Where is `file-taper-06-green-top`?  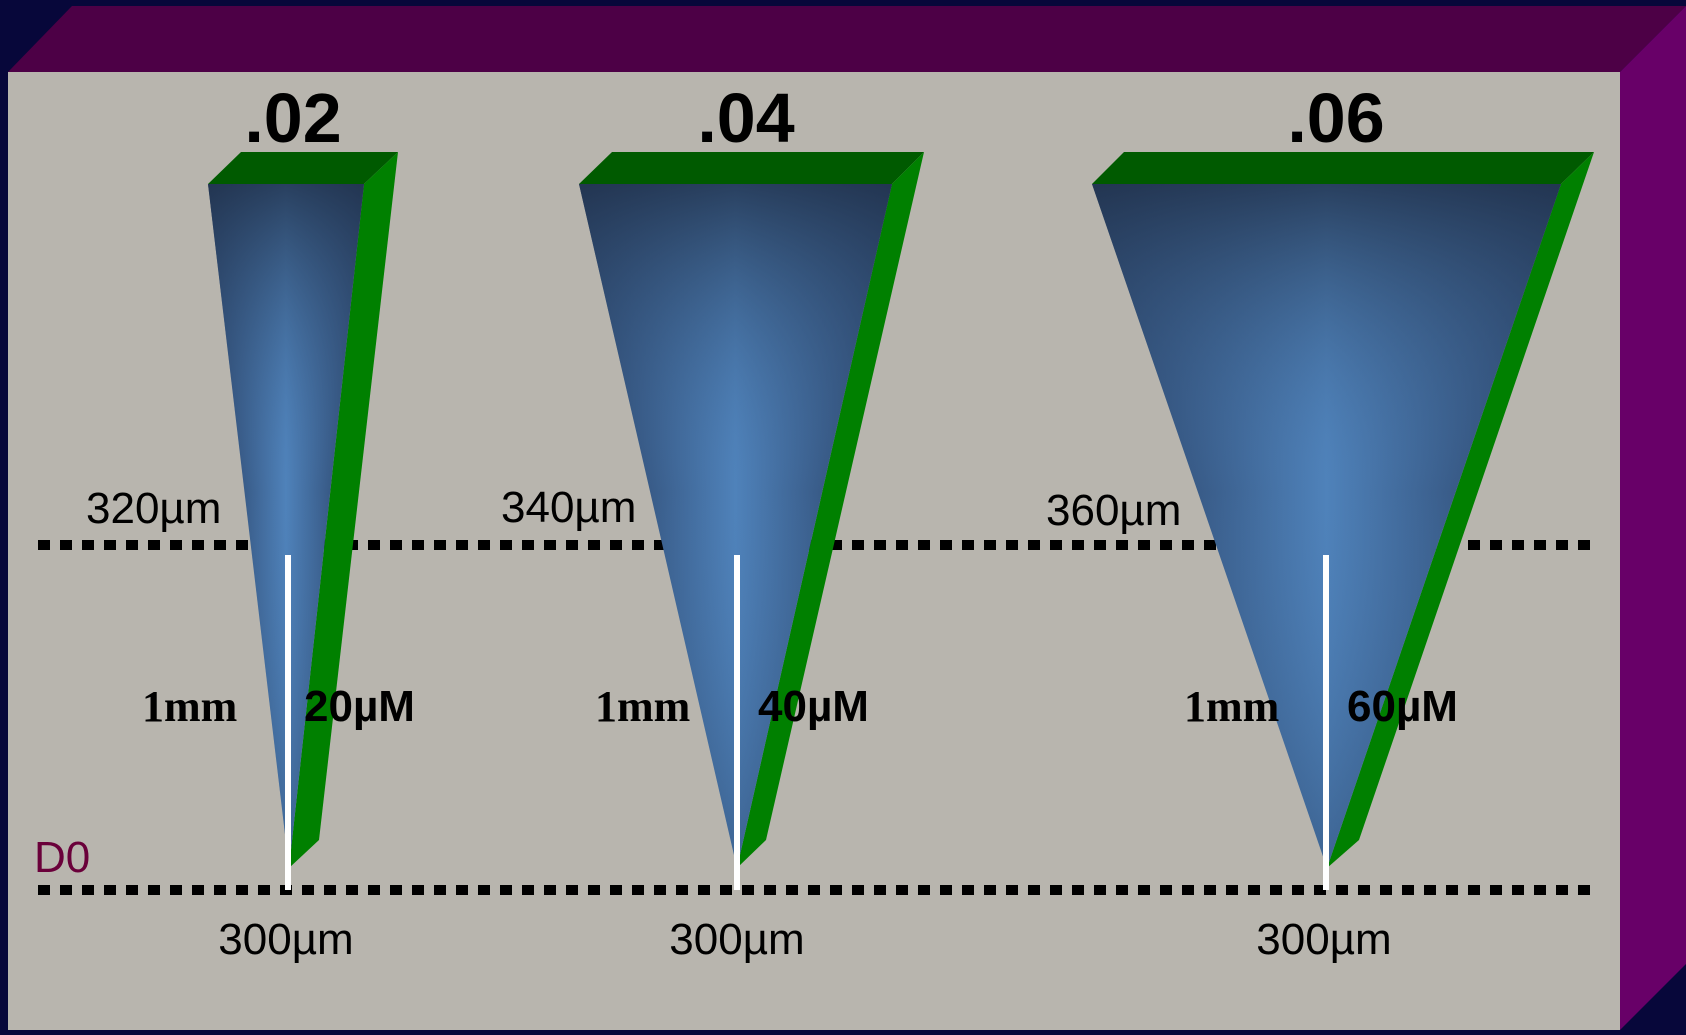
file-taper-06-green-top is located at coordinates (1343, 168).